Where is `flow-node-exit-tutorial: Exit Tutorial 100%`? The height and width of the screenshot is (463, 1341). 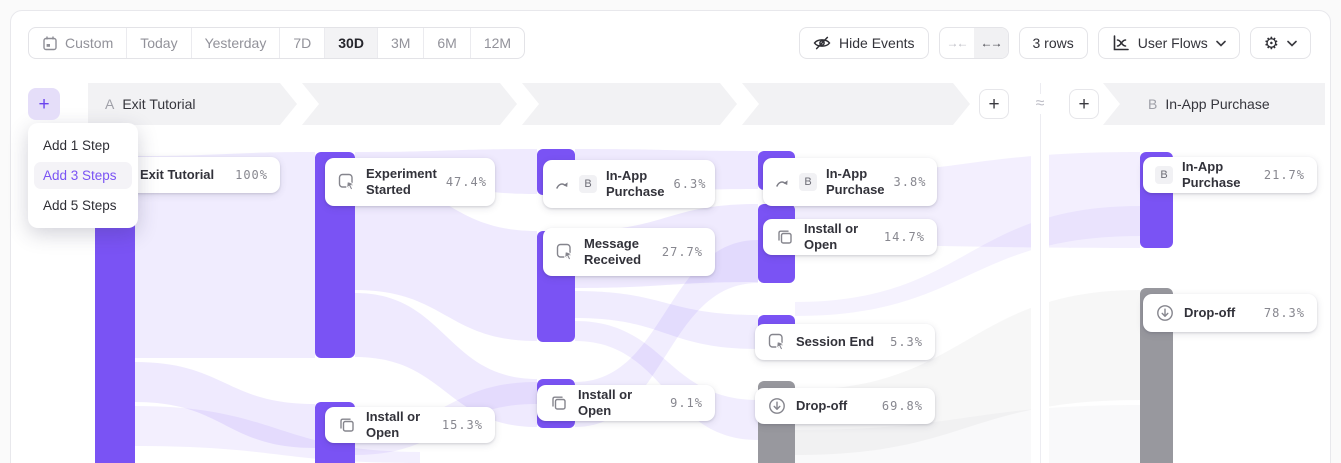
flow-node-exit-tutorial: Exit Tutorial 100% is located at coordinates (204, 175).